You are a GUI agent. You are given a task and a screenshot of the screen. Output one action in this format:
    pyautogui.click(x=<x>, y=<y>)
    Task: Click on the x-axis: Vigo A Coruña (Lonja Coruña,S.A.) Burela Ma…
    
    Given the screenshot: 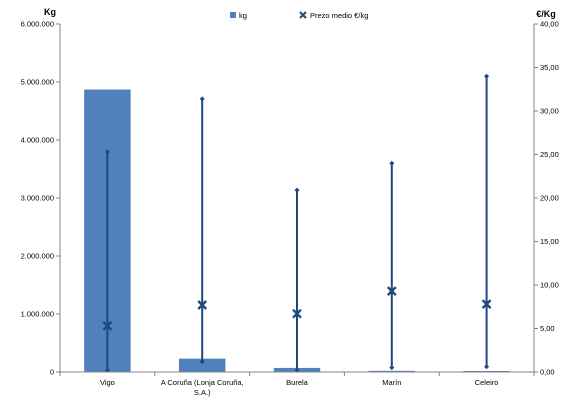 What is the action you would take?
    pyautogui.click(x=297, y=384)
    